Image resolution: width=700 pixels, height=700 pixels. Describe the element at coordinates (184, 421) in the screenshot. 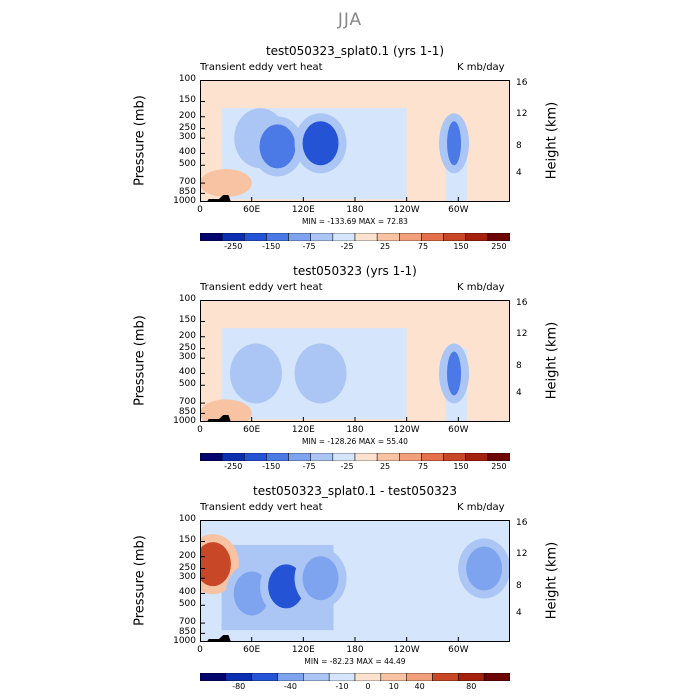

I see `y-tick-label: 1000` at that location.